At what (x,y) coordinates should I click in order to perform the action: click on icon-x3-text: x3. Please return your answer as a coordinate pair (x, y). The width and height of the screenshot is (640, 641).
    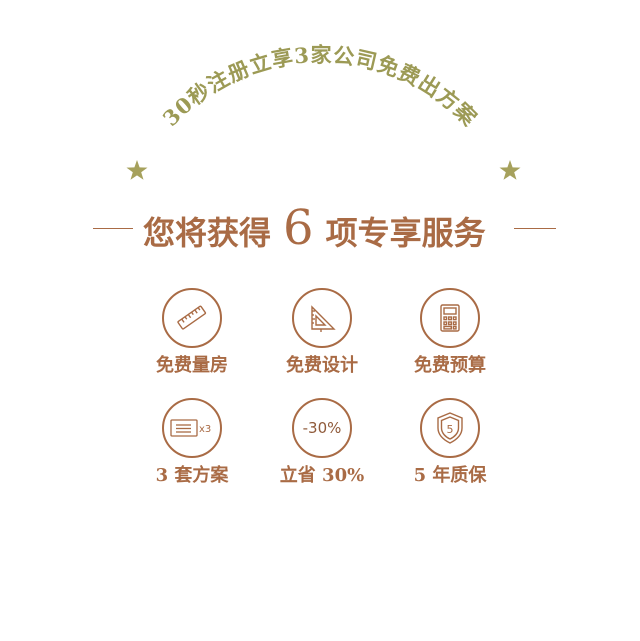
    Looking at the image, I should click on (205, 429).